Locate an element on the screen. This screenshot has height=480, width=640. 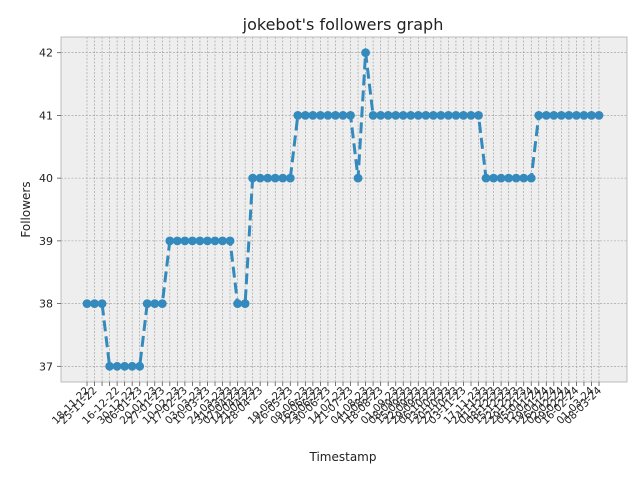
y-axis-label: Followers is located at coordinates (26, 209).